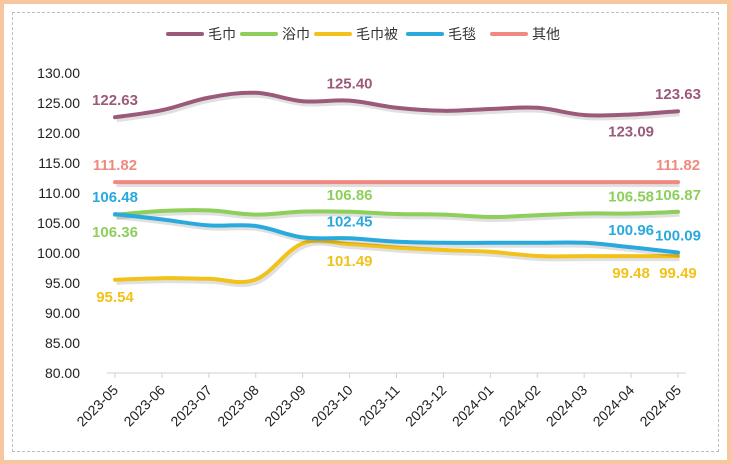  What do you see at coordinates (285, 406) in the screenshot?
I see `x-tick-label: 2023-09` at bounding box center [285, 406].